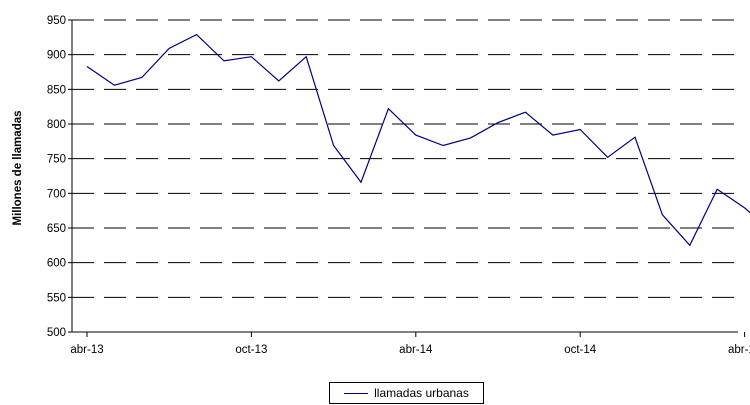 The width and height of the screenshot is (750, 405). I want to click on legend: llamadas urbanas, so click(406, 393).